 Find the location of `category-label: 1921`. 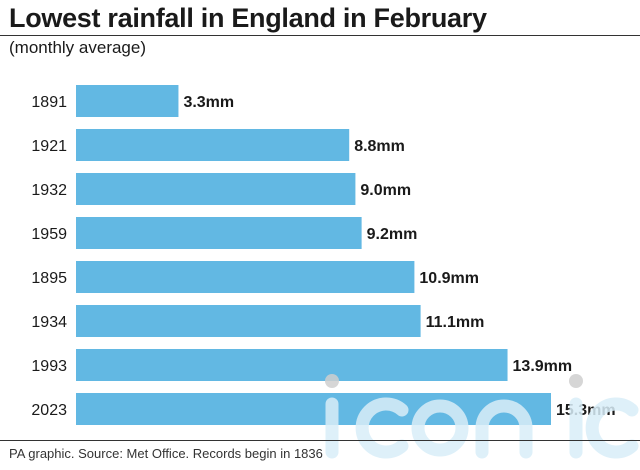

category-label: 1921 is located at coordinates (49, 146).